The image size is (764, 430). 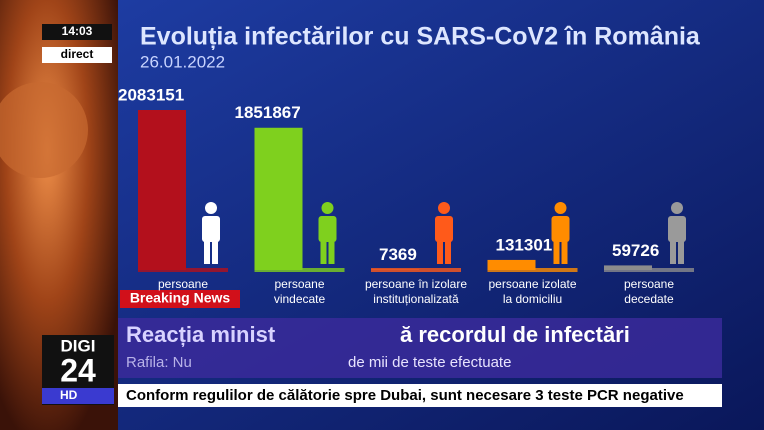 I want to click on subline-b: de mii de teste efectuate, so click(x=429, y=362).